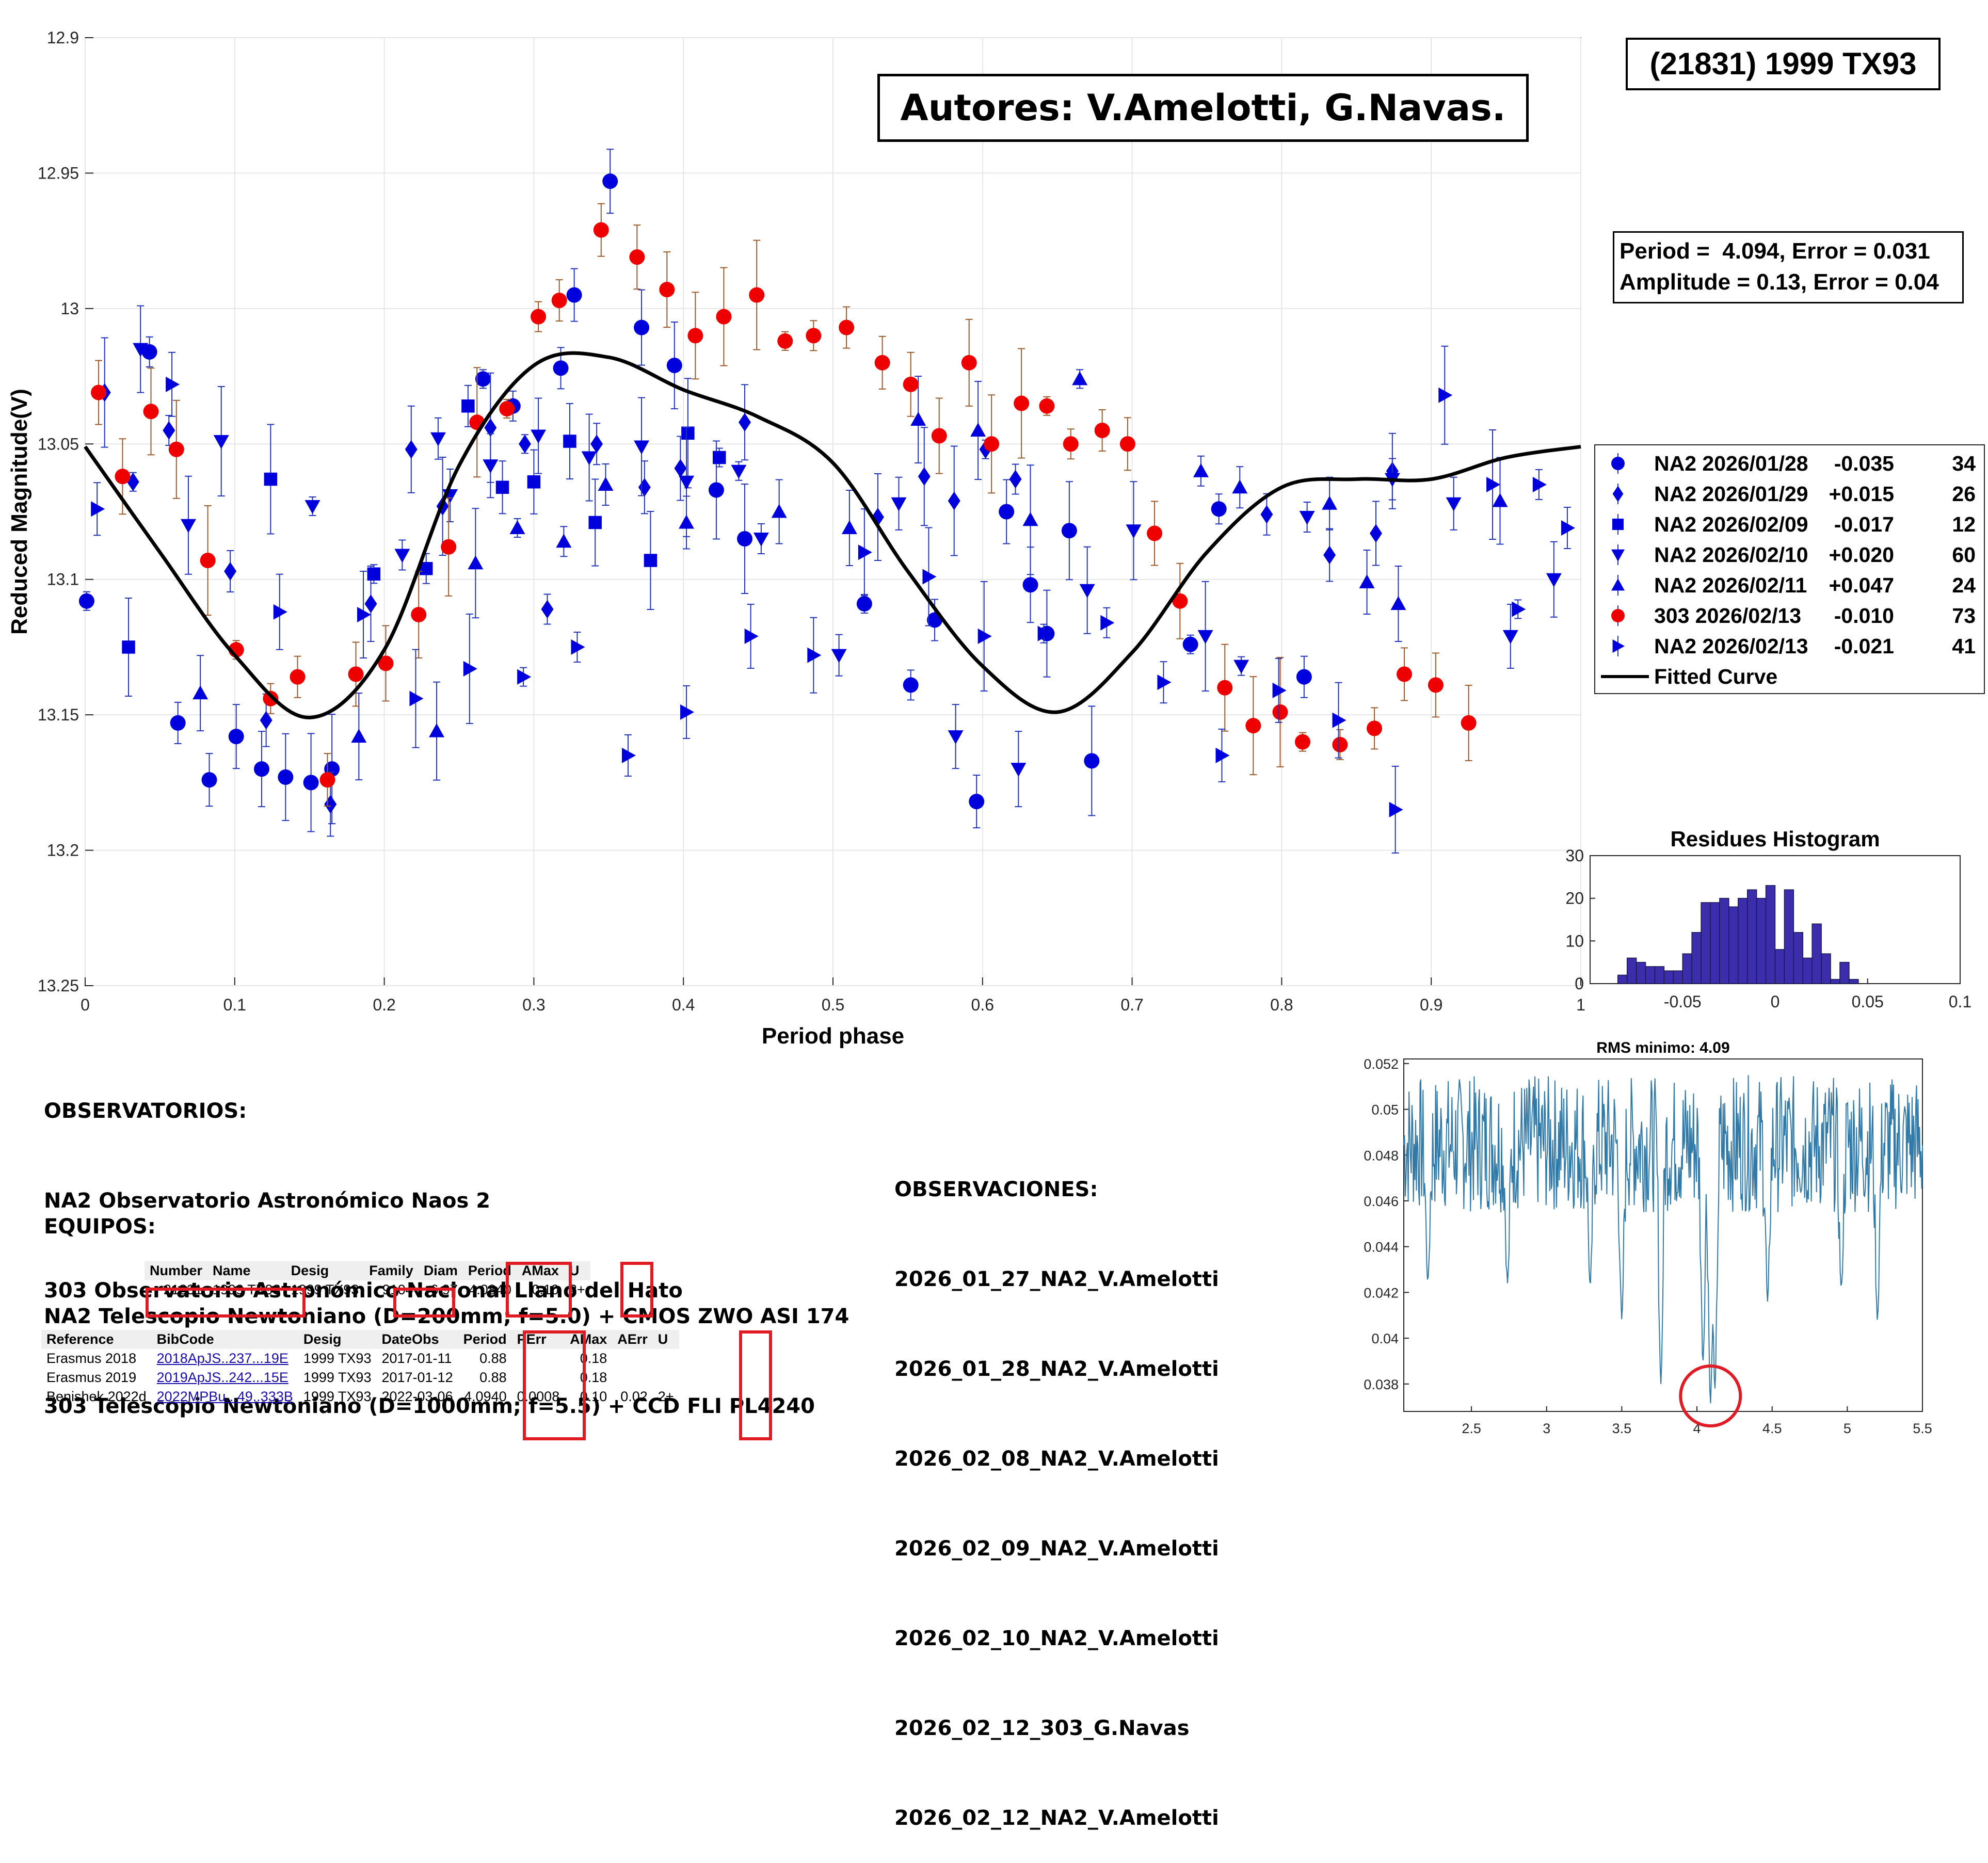 This screenshot has width=1988, height=1863. What do you see at coordinates (1471, 1428) in the screenshot?
I see `x-tick-label: 2.5` at bounding box center [1471, 1428].